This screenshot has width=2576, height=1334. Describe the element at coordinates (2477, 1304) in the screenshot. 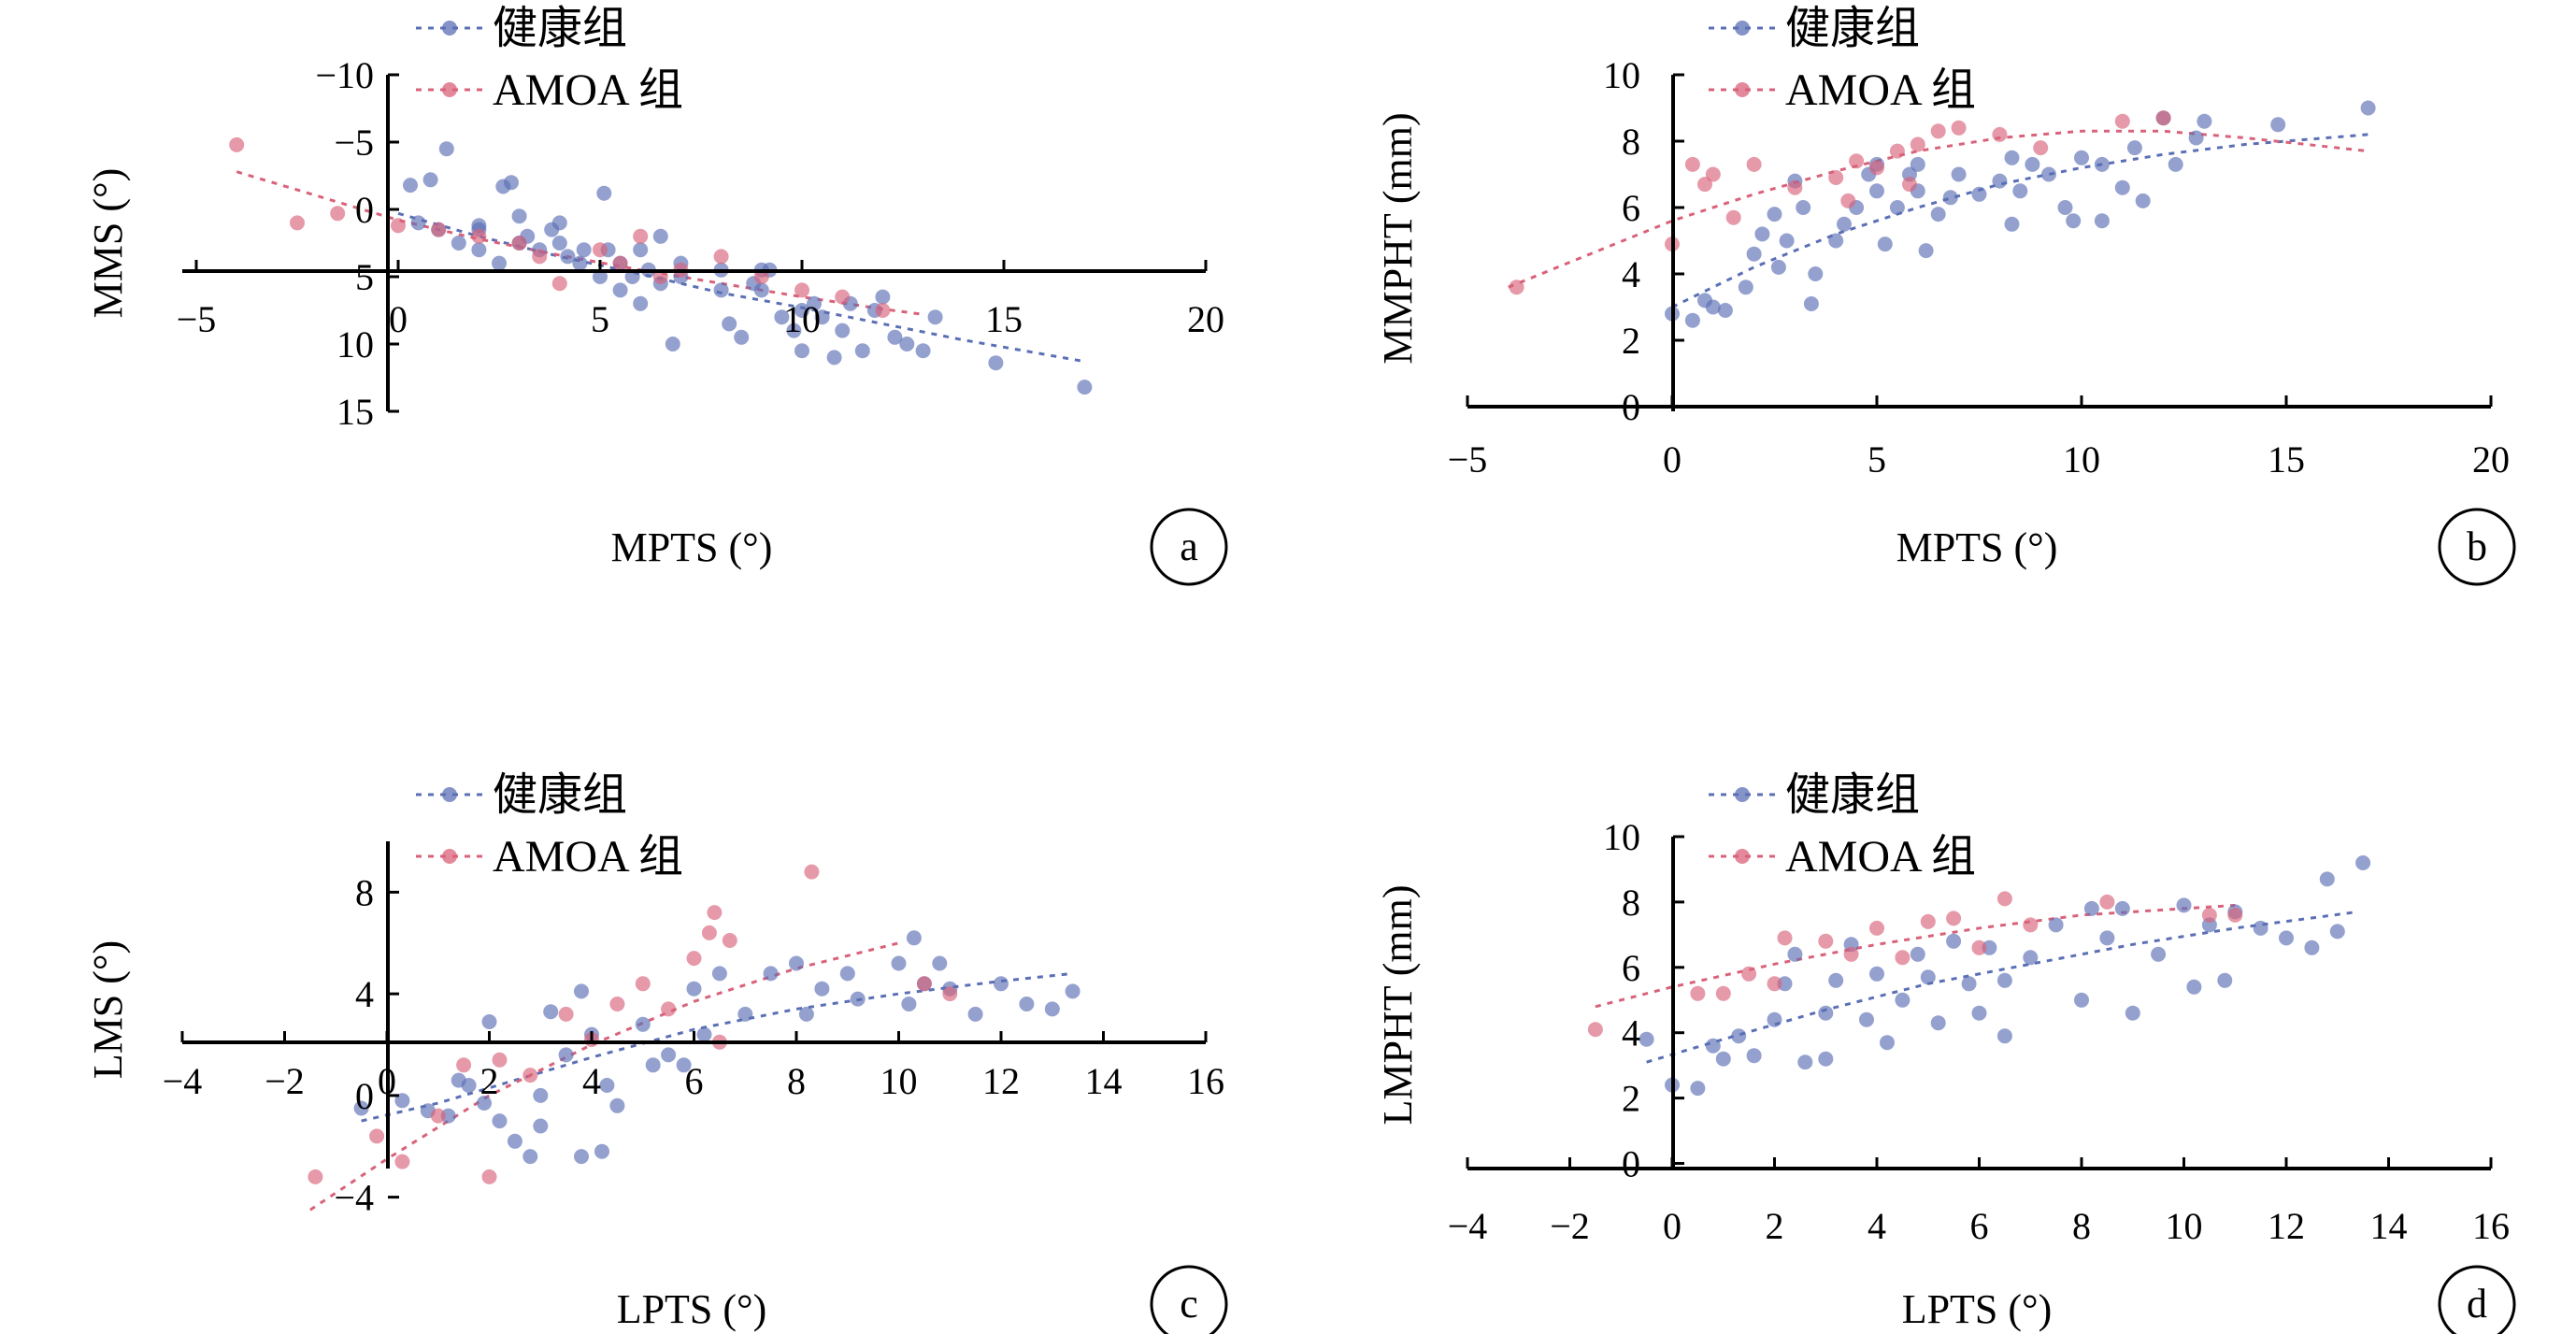

I see `panel-letter: d` at that location.